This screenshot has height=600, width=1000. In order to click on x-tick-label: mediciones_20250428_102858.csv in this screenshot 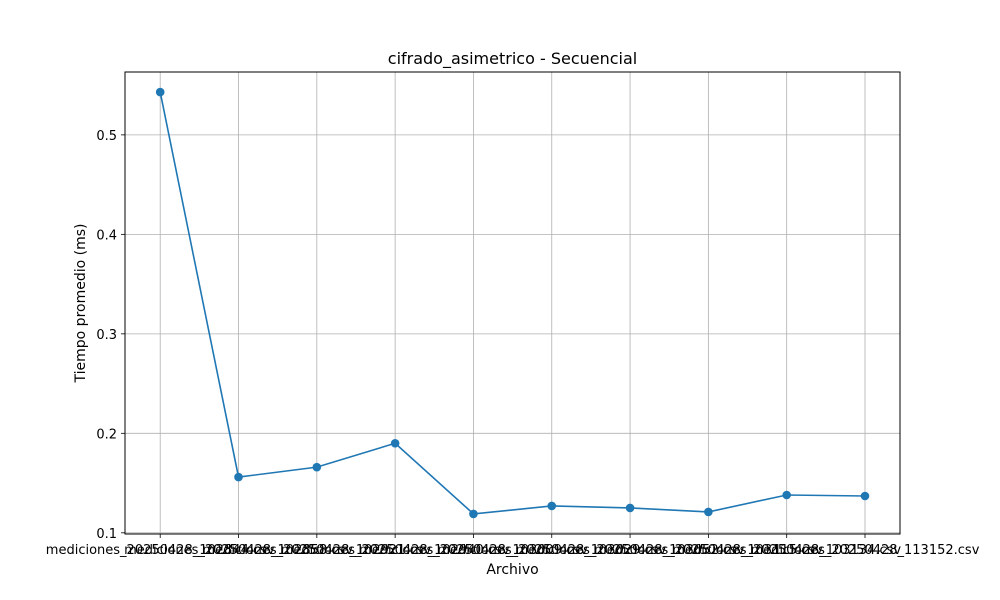, I will do `click(238, 550)`.